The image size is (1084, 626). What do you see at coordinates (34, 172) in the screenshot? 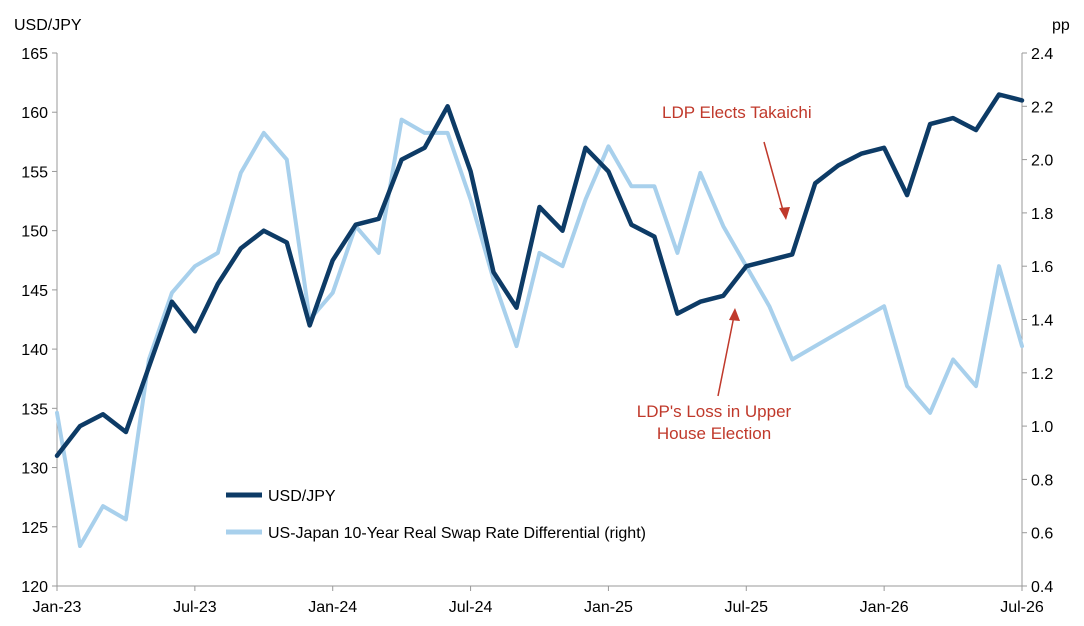
I see `left-axis-tick-label: 155` at bounding box center [34, 172].